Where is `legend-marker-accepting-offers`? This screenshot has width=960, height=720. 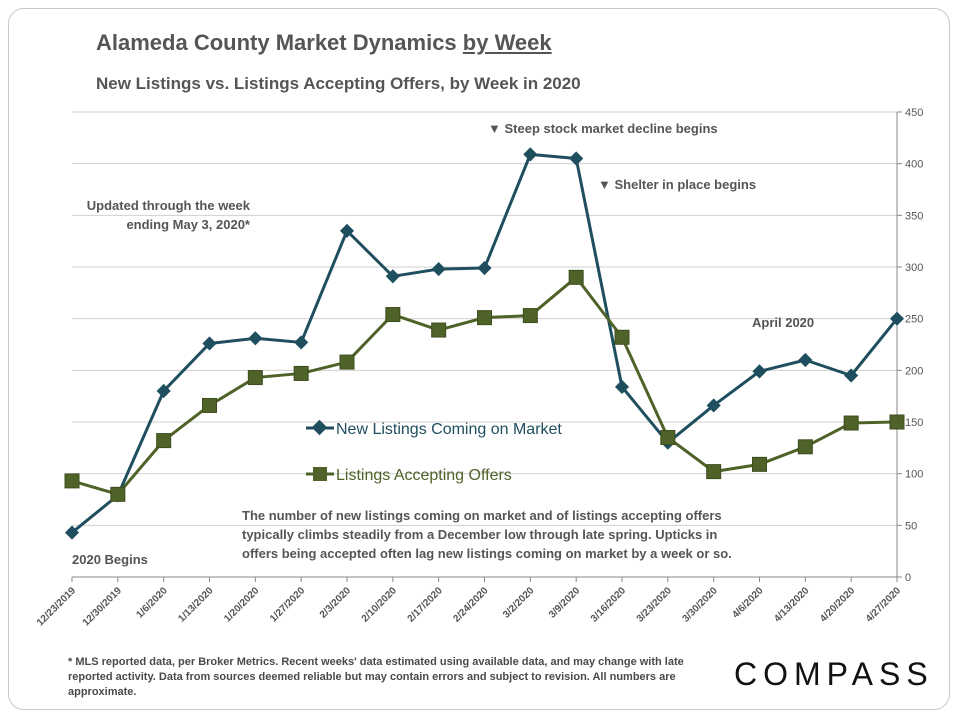 legend-marker-accepting-offers is located at coordinates (320, 474).